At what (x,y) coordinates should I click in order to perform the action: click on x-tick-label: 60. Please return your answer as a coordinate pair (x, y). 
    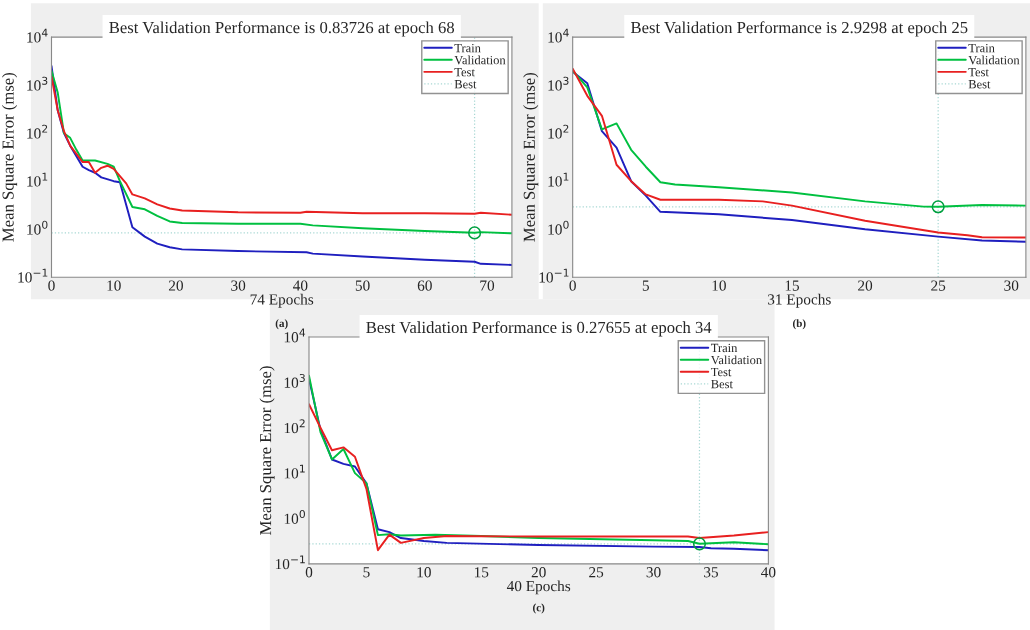
    Looking at the image, I should click on (424, 285).